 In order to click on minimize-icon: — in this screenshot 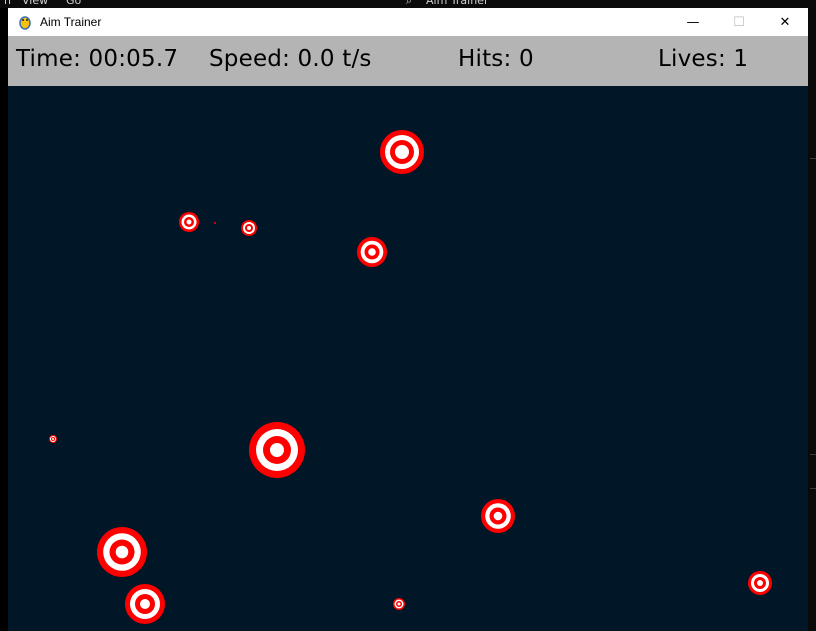, I will do `click(693, 22)`.